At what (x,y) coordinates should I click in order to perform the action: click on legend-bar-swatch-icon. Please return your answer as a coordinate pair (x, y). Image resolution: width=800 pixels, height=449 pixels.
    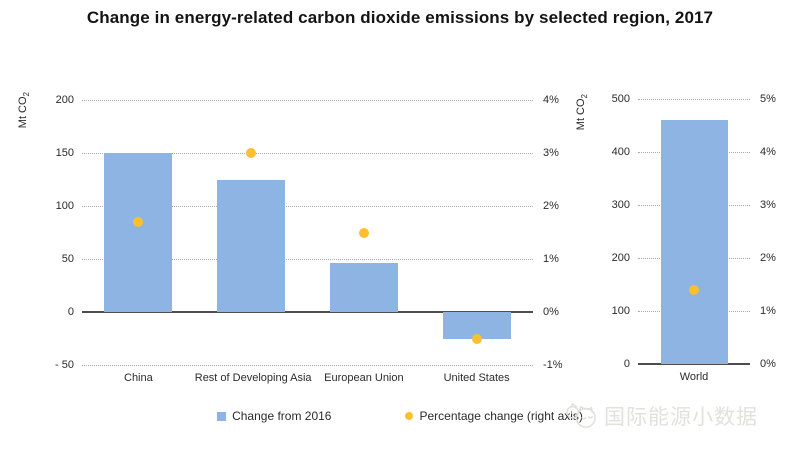
    Looking at the image, I should click on (222, 416).